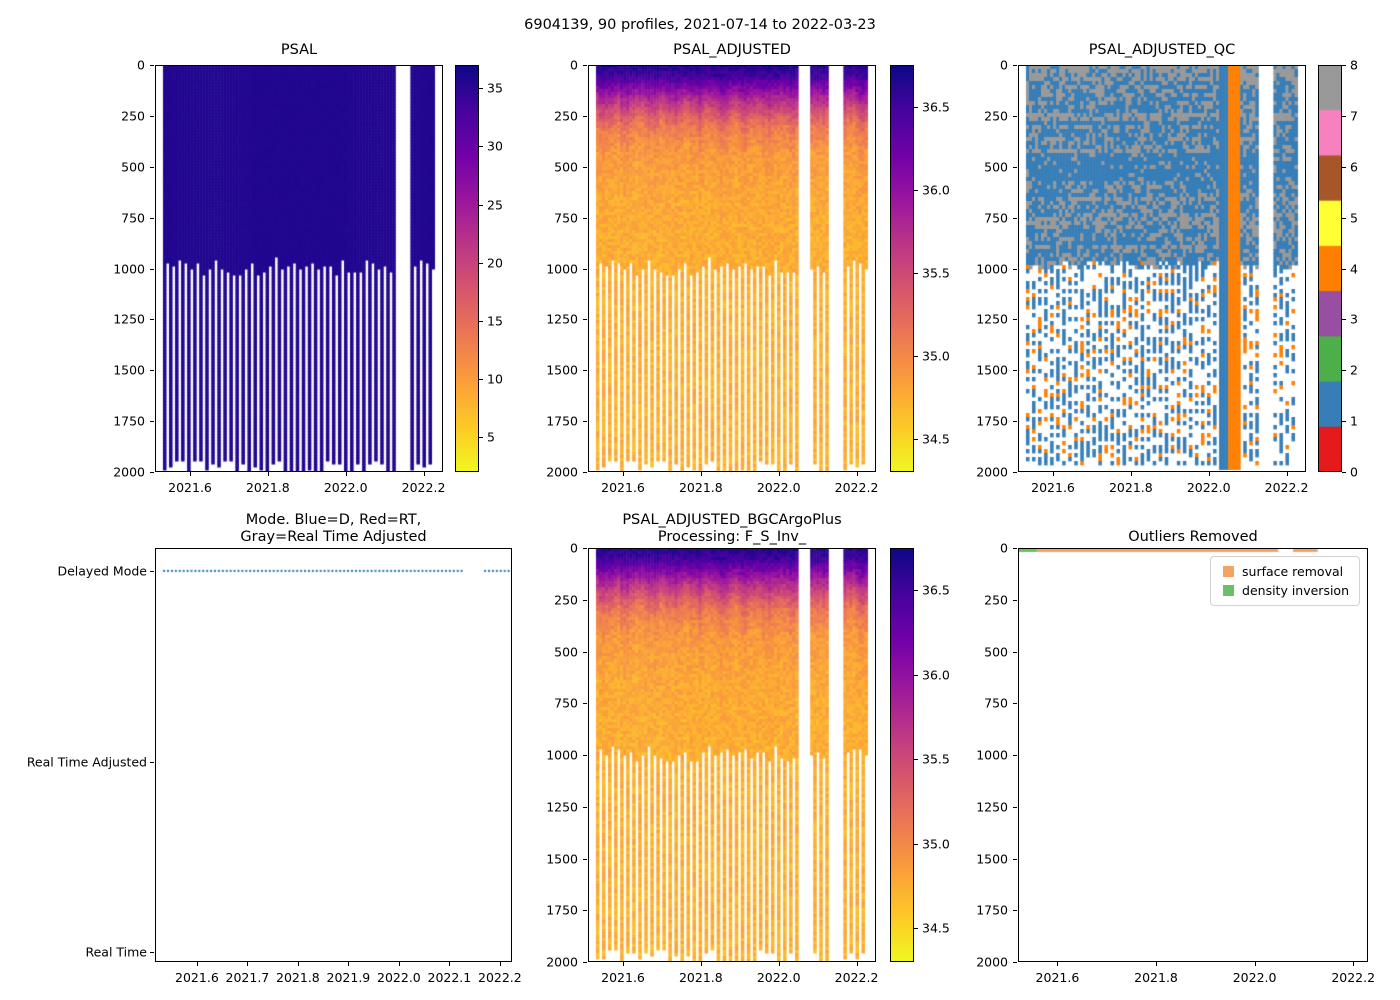 The width and height of the screenshot is (1400, 1000). I want to click on density-inversion-label: density inversion, so click(1295, 590).